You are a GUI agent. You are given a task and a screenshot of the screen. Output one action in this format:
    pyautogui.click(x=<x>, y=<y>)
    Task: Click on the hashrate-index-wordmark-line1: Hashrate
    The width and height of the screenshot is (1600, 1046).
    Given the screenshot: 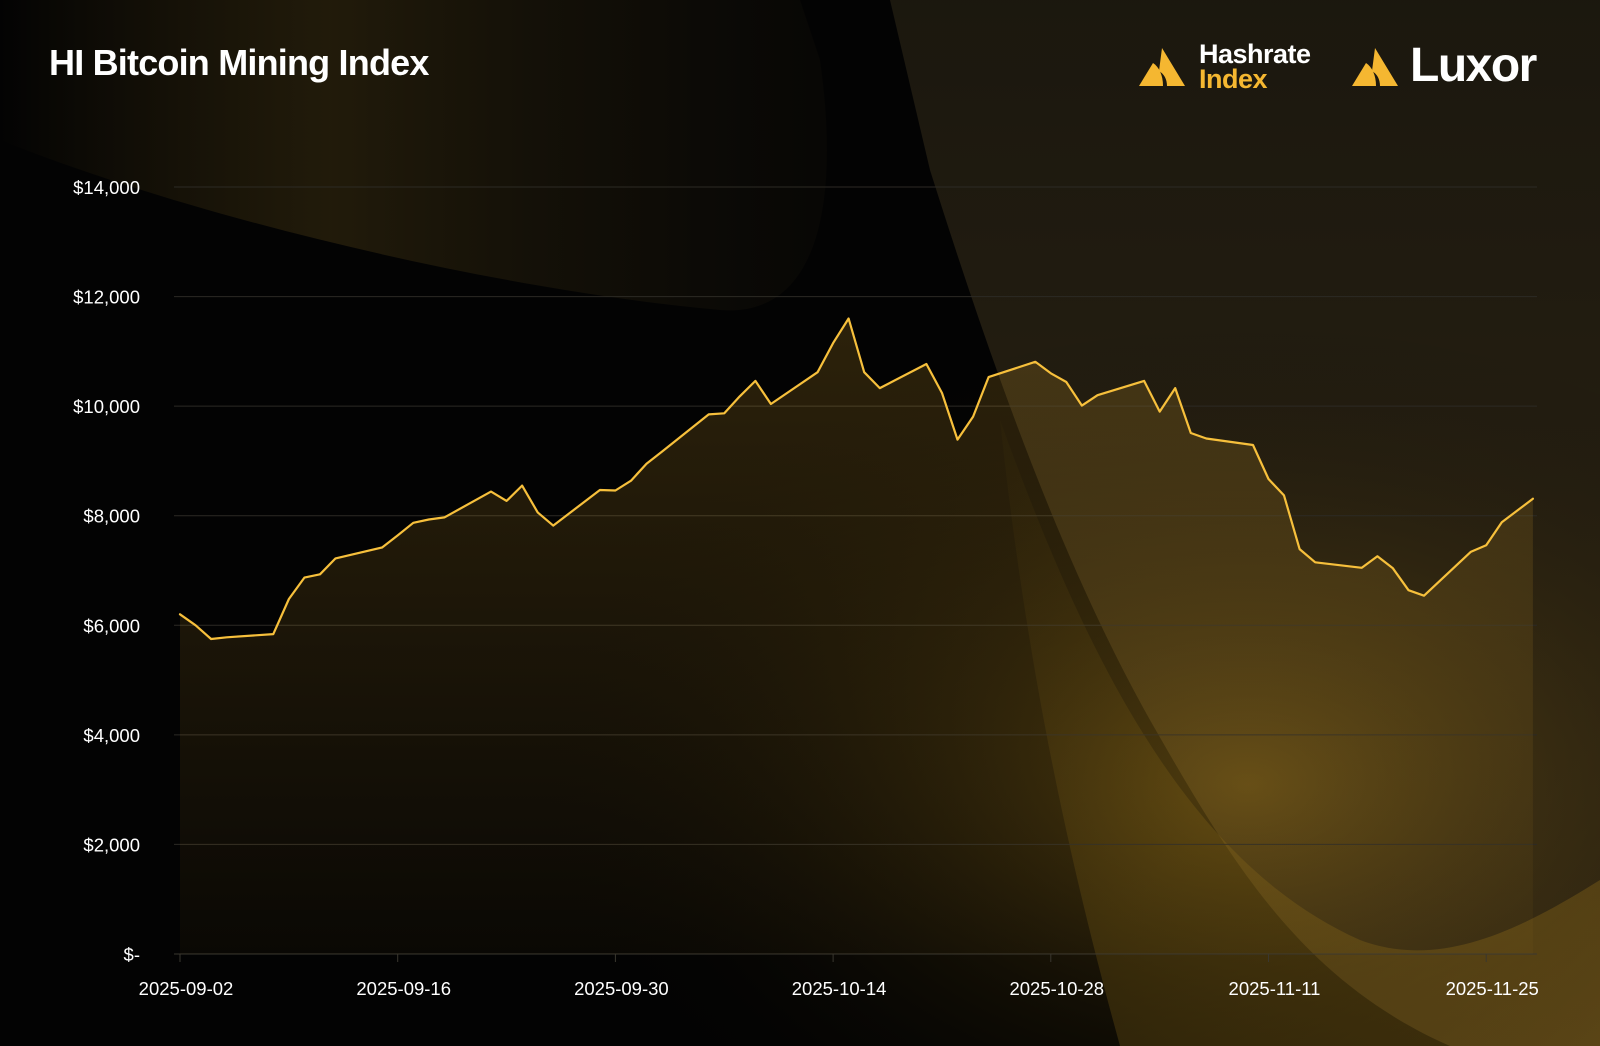 What is the action you would take?
    pyautogui.click(x=1255, y=54)
    